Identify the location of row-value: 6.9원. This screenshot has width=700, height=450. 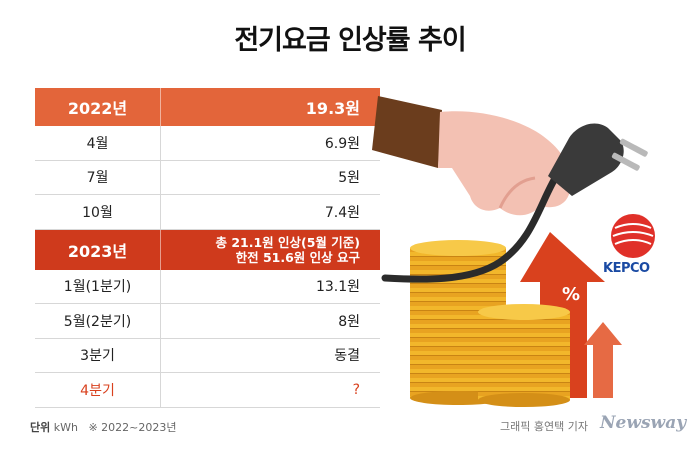
(270, 143).